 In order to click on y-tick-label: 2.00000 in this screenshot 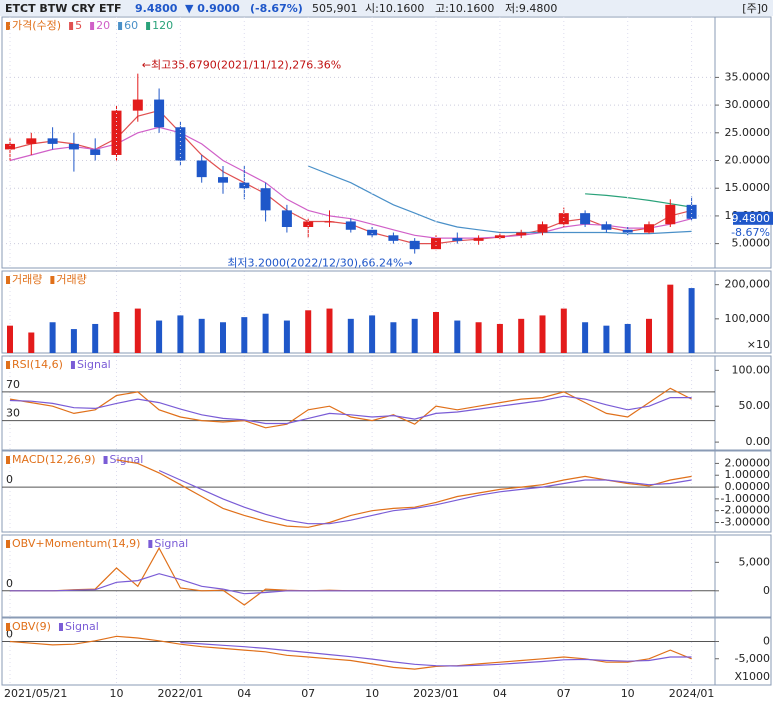, I will do `click(748, 462)`.